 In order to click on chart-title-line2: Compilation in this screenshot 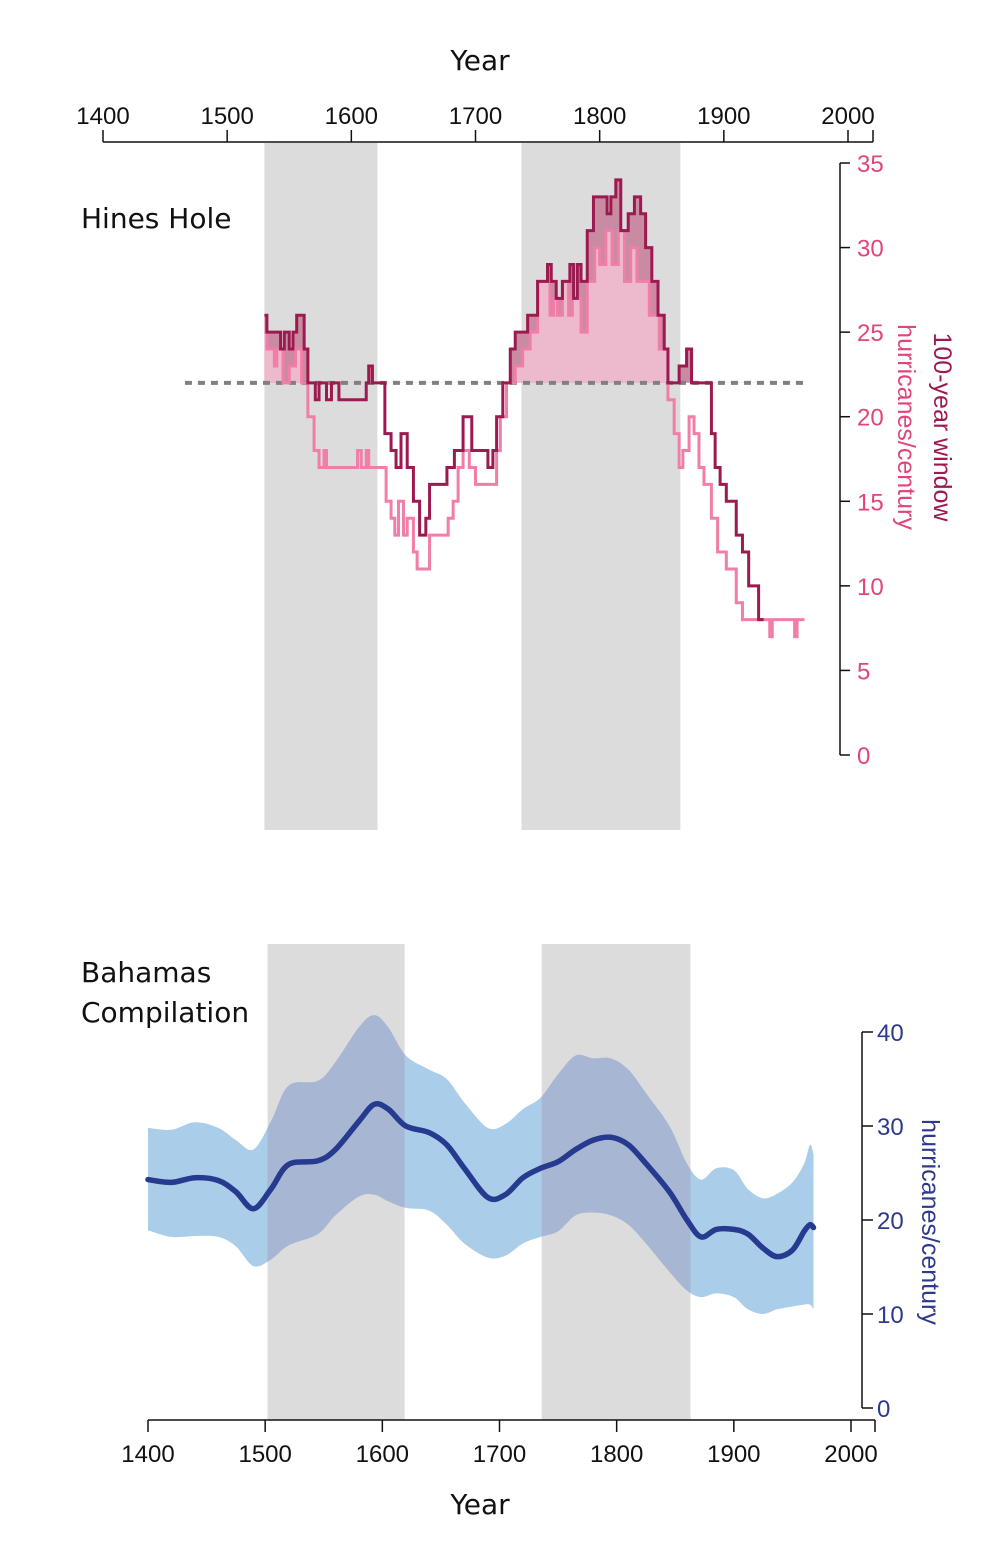, I will do `click(165, 1012)`.